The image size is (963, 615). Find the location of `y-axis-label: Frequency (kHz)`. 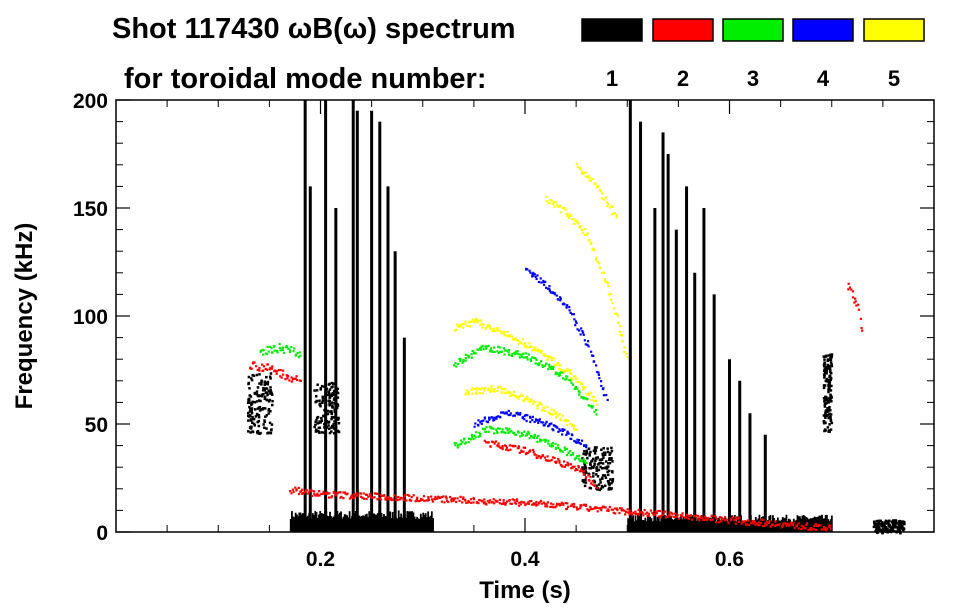

y-axis-label: Frequency (kHz) is located at coordinates (24, 316).